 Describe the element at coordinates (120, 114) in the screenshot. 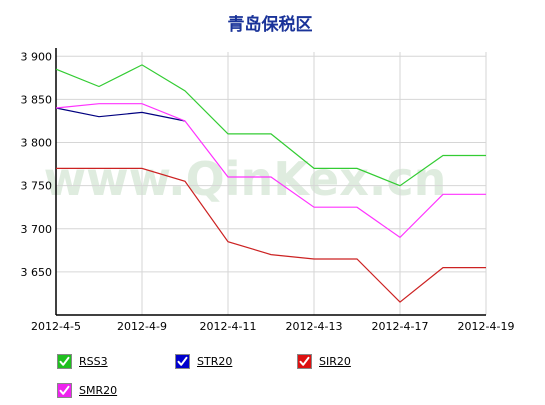

I see `series-line-str20` at that location.